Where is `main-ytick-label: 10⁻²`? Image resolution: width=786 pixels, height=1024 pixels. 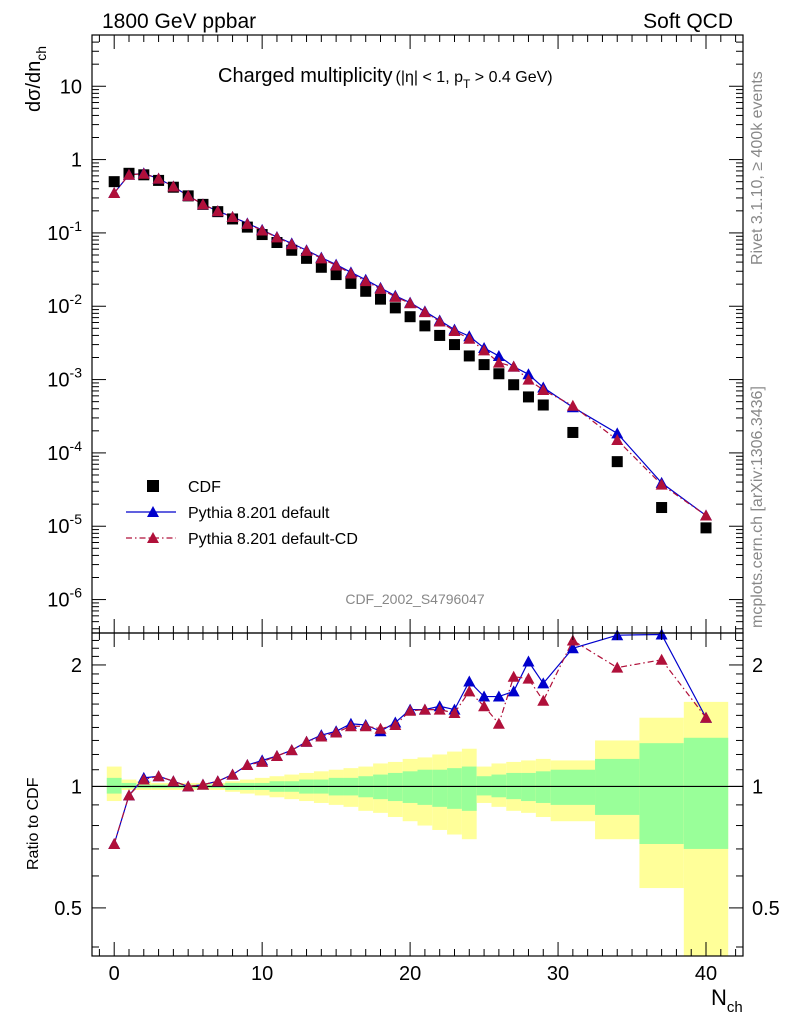 main-ytick-label: 10⁻² is located at coordinates (64, 304).